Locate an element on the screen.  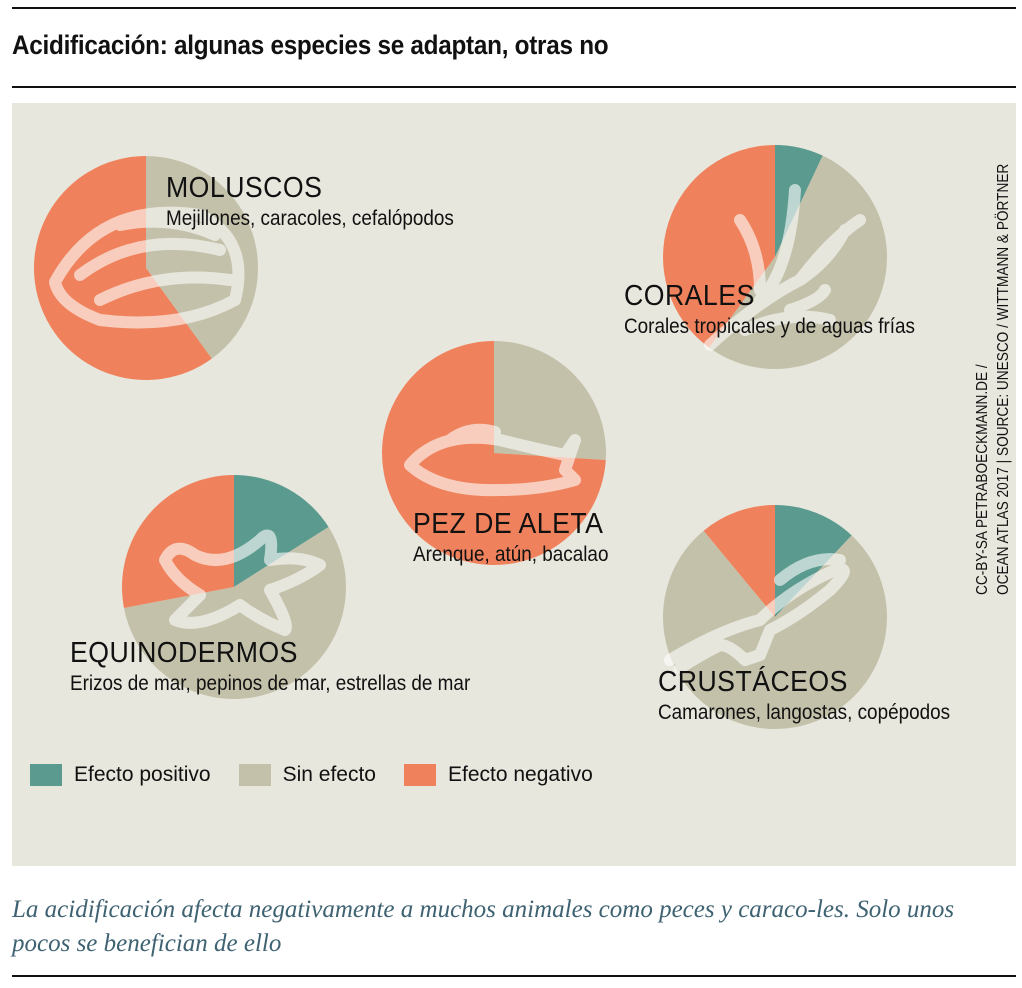
pie-subtitle: Mejillones, caracoles, cefalópodos is located at coordinates (310, 218).